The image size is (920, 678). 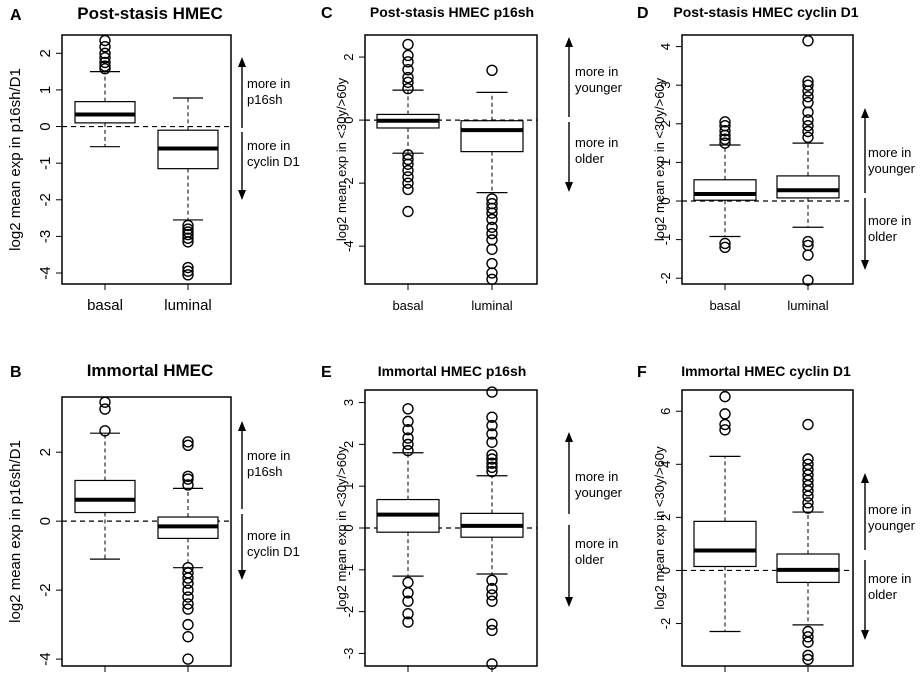 I want to click on panel-letter: A, so click(x=16, y=15).